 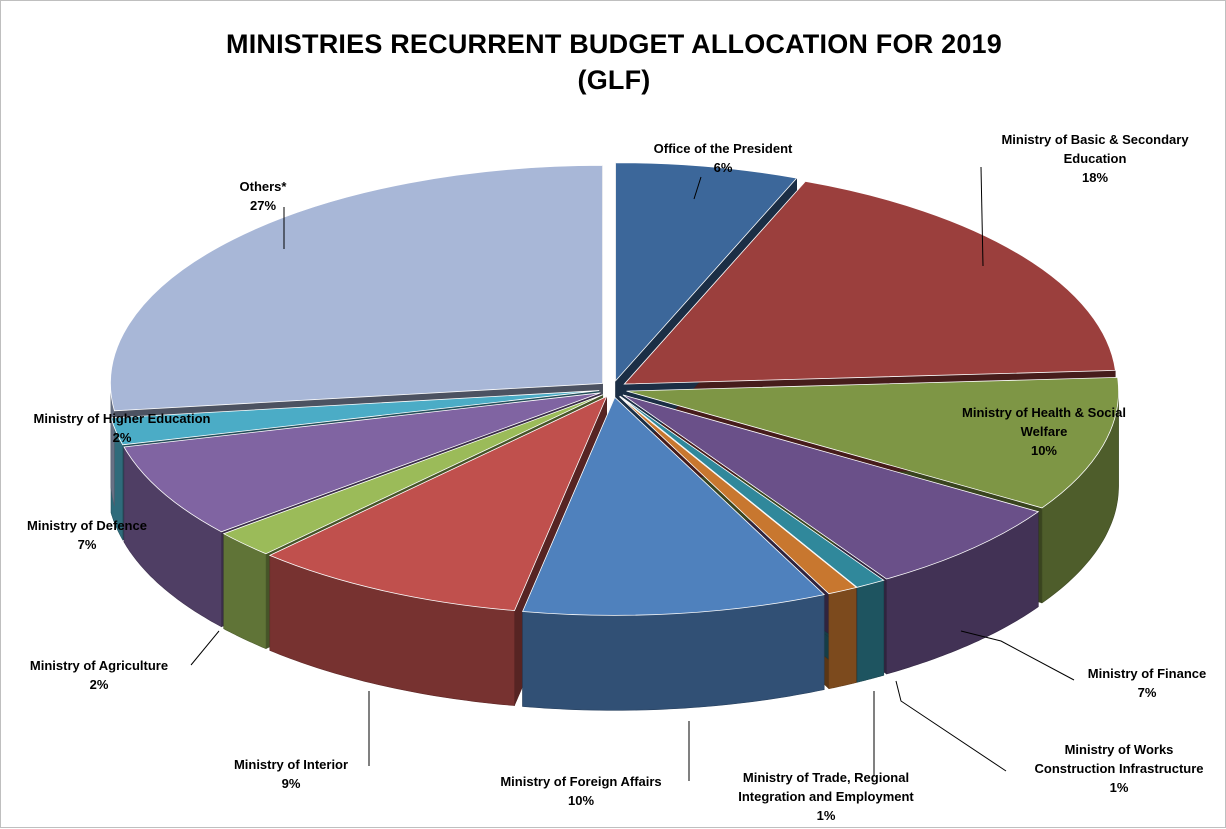 What do you see at coordinates (122, 428) in the screenshot?
I see `slice-label-higher-education: Ministry of Higher Education 2%` at bounding box center [122, 428].